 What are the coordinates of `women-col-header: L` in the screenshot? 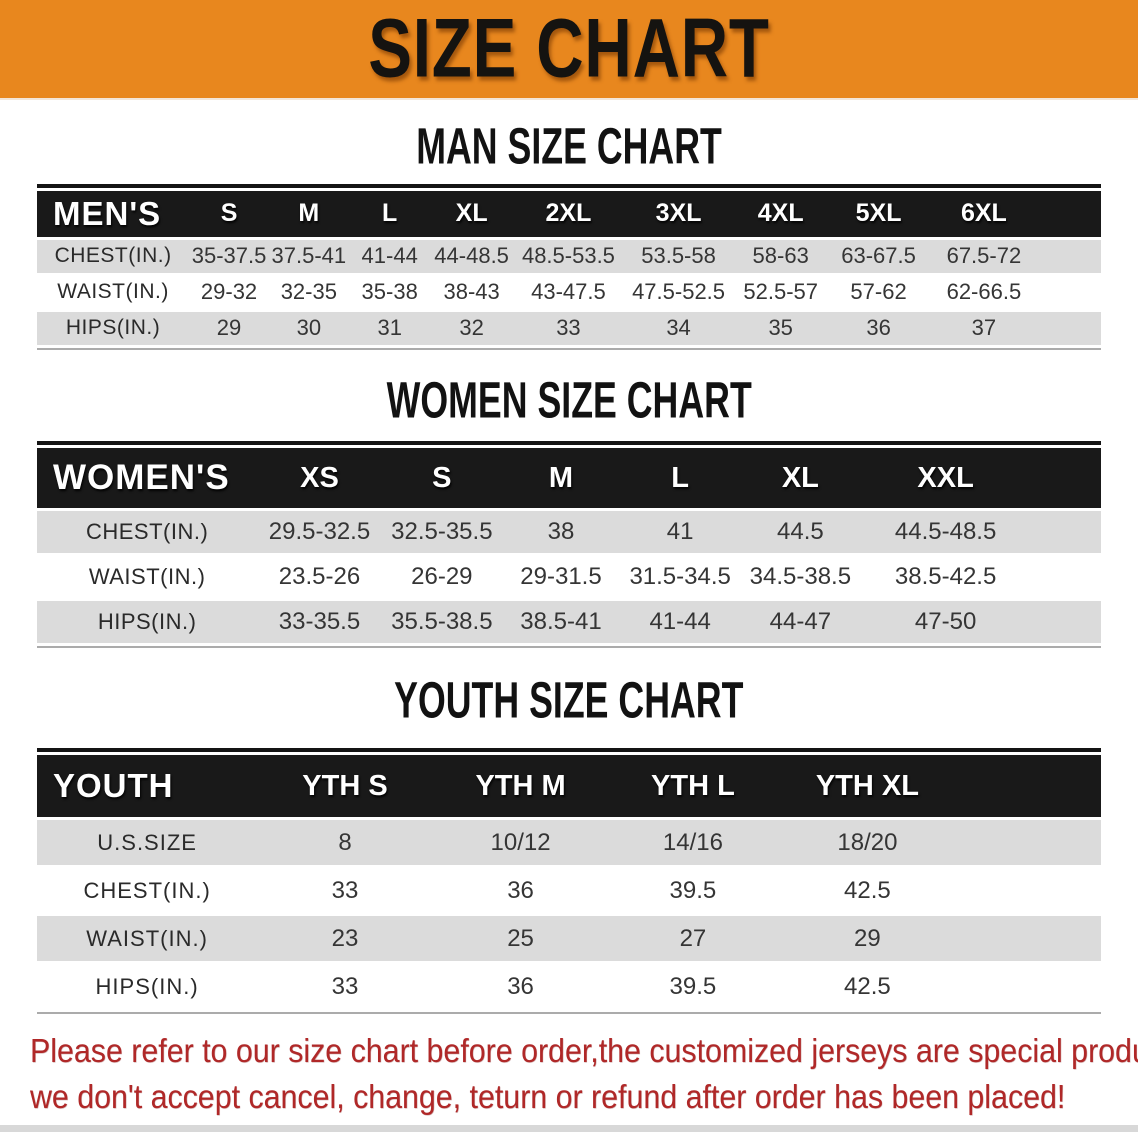 It's located at (680, 478).